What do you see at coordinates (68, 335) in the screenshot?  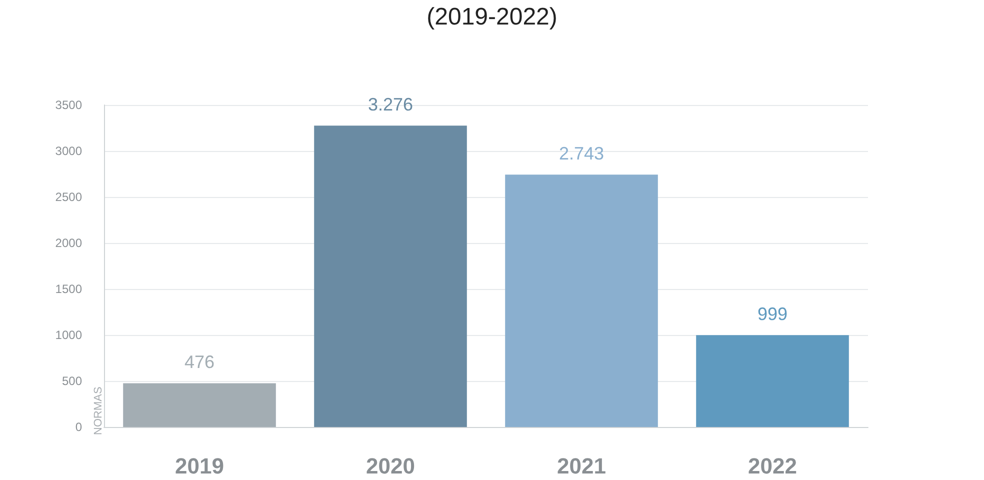 I see `y-tick-label: 1000` at bounding box center [68, 335].